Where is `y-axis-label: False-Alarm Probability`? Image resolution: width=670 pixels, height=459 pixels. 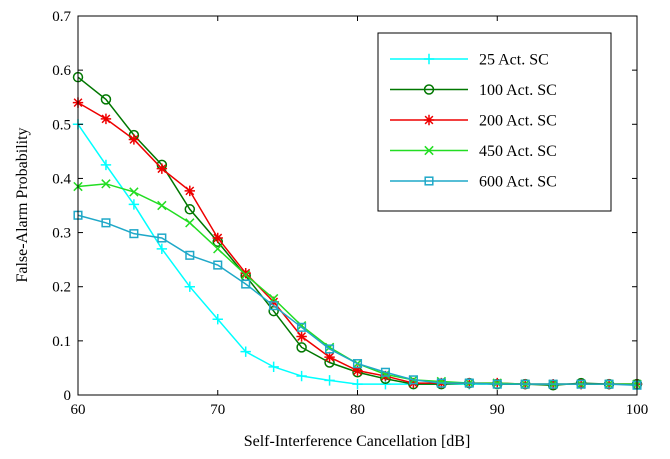 y-axis-label: False-Alarm Probability is located at coordinates (22, 204).